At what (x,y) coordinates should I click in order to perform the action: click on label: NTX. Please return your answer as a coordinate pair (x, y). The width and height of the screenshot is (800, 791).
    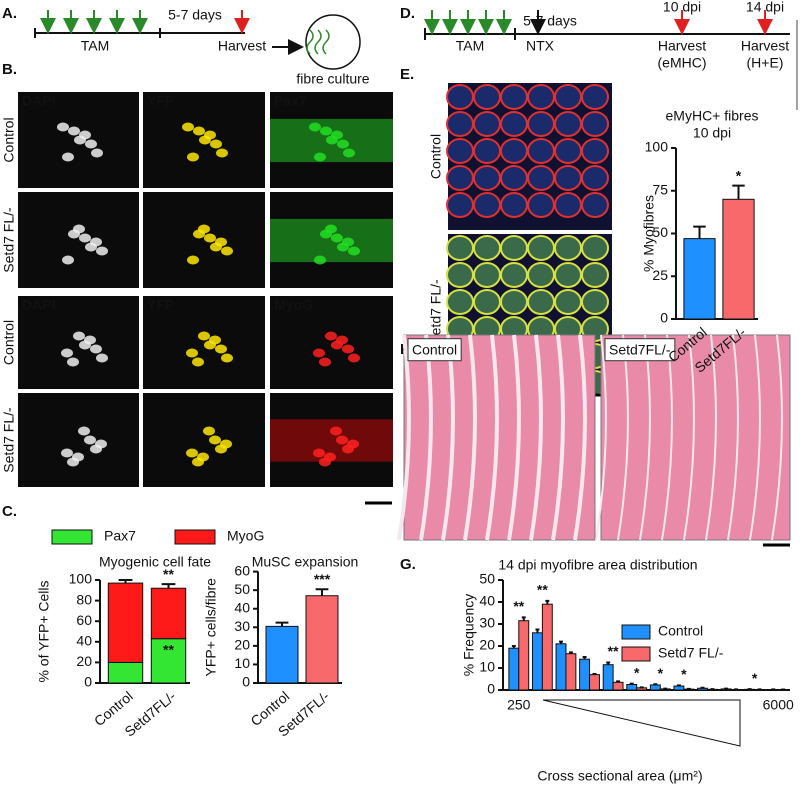
    Looking at the image, I should click on (540, 46).